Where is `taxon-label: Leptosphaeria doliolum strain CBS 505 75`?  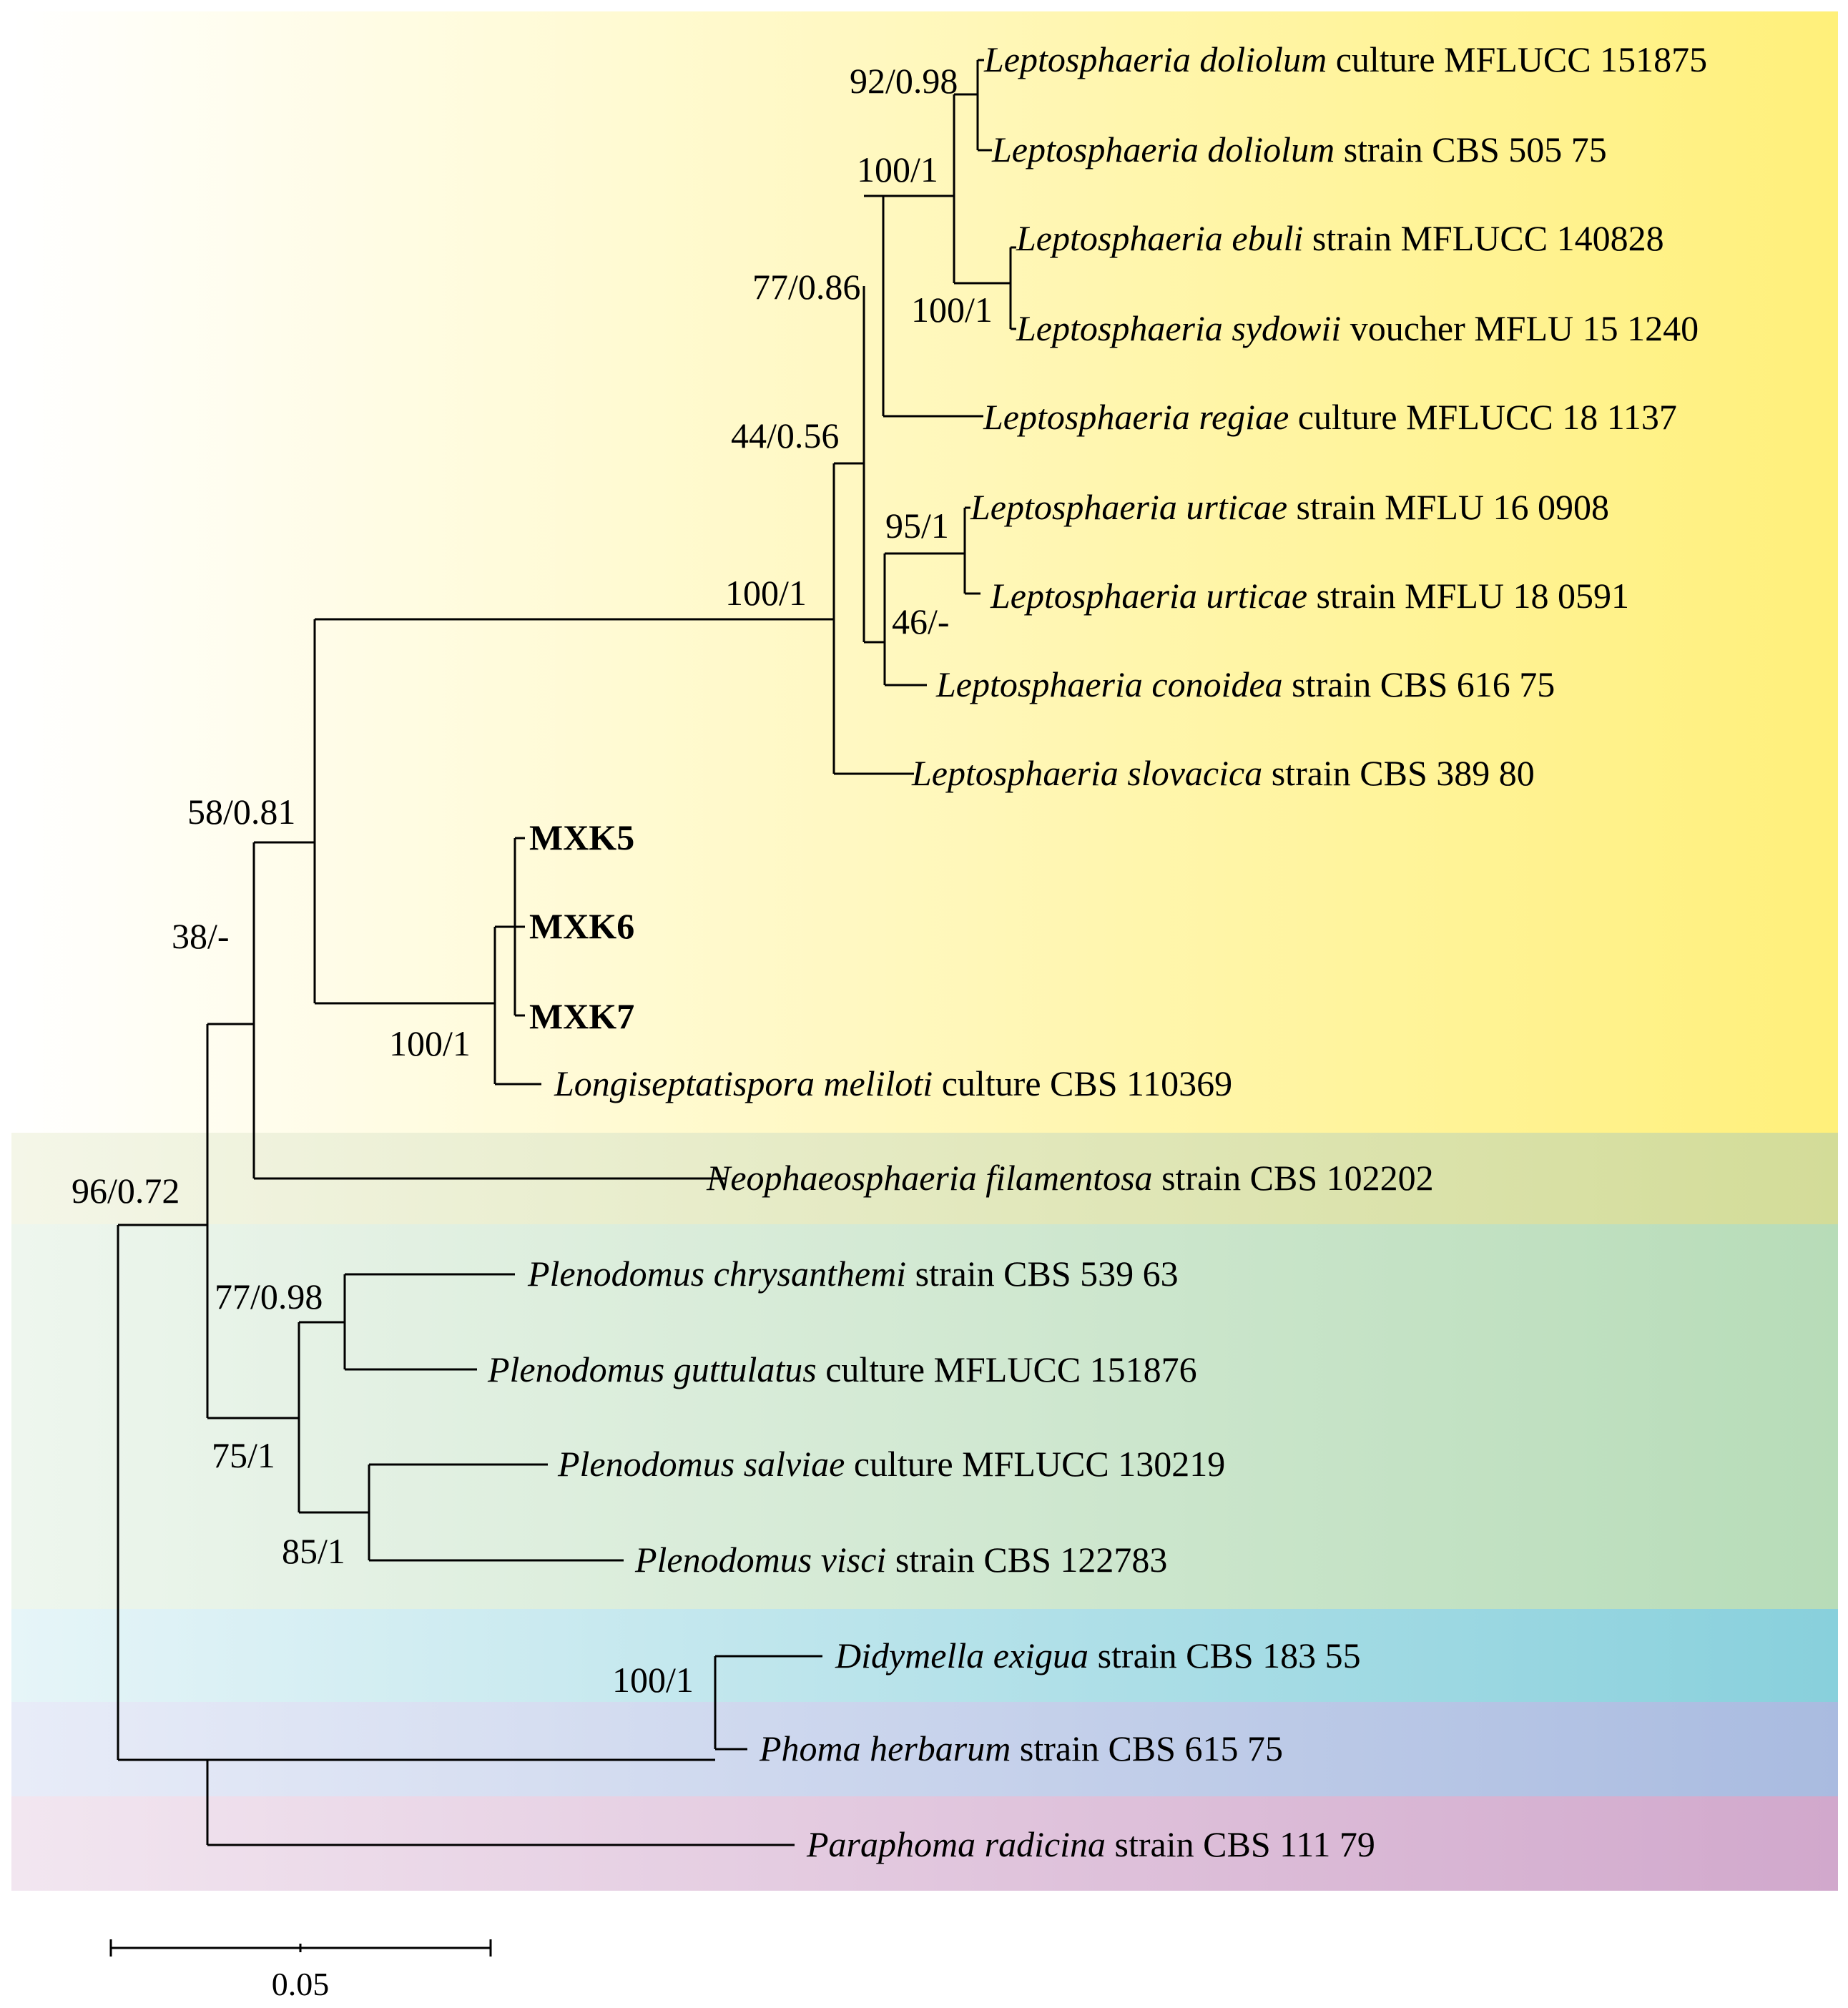 taxon-label: Leptosphaeria doliolum strain CBS 505 75 is located at coordinates (1299, 149).